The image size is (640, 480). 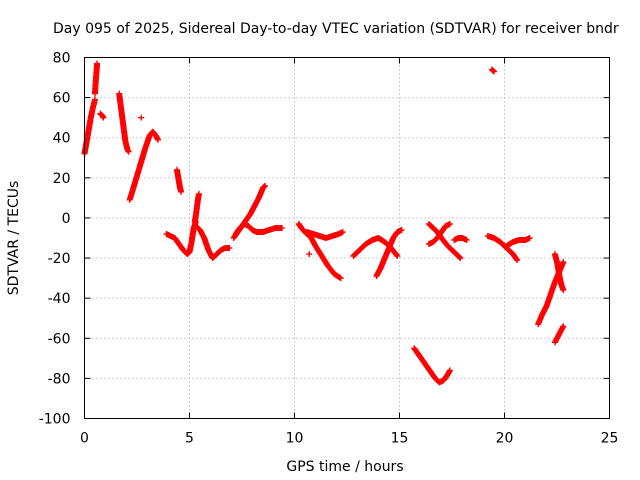 What do you see at coordinates (59, 339) in the screenshot?
I see `y-tick-label: -60` at bounding box center [59, 339].